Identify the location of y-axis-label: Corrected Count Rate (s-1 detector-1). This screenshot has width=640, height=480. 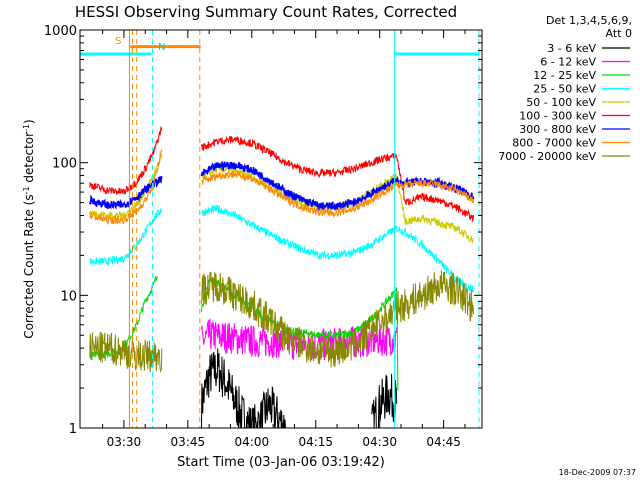
(29, 228).